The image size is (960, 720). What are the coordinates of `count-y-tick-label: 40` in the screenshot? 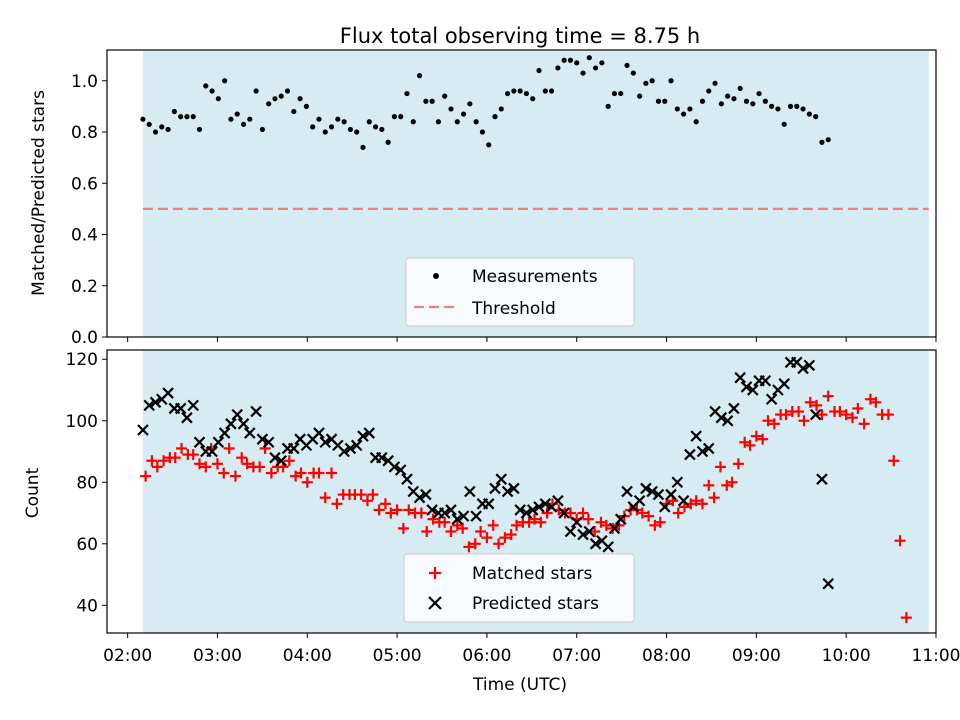 It's located at (87, 606).